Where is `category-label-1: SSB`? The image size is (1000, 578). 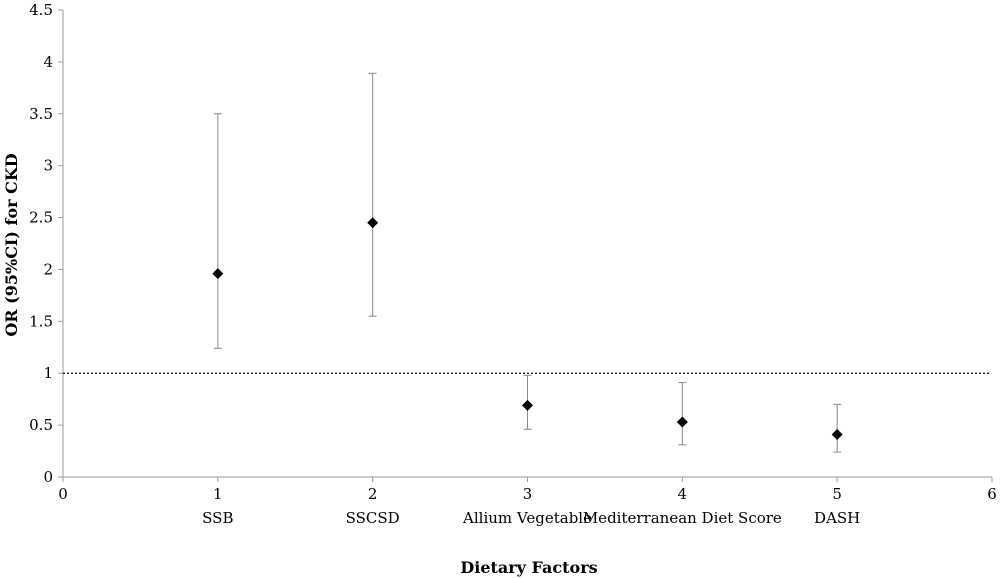 category-label-1: SSB is located at coordinates (217, 518).